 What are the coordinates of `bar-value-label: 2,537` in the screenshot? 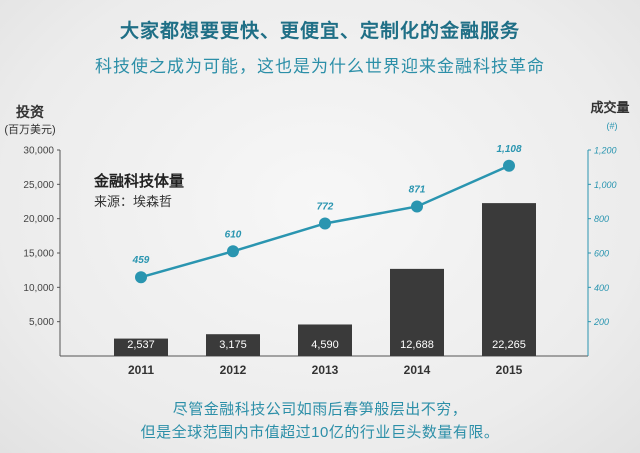 It's located at (141, 345).